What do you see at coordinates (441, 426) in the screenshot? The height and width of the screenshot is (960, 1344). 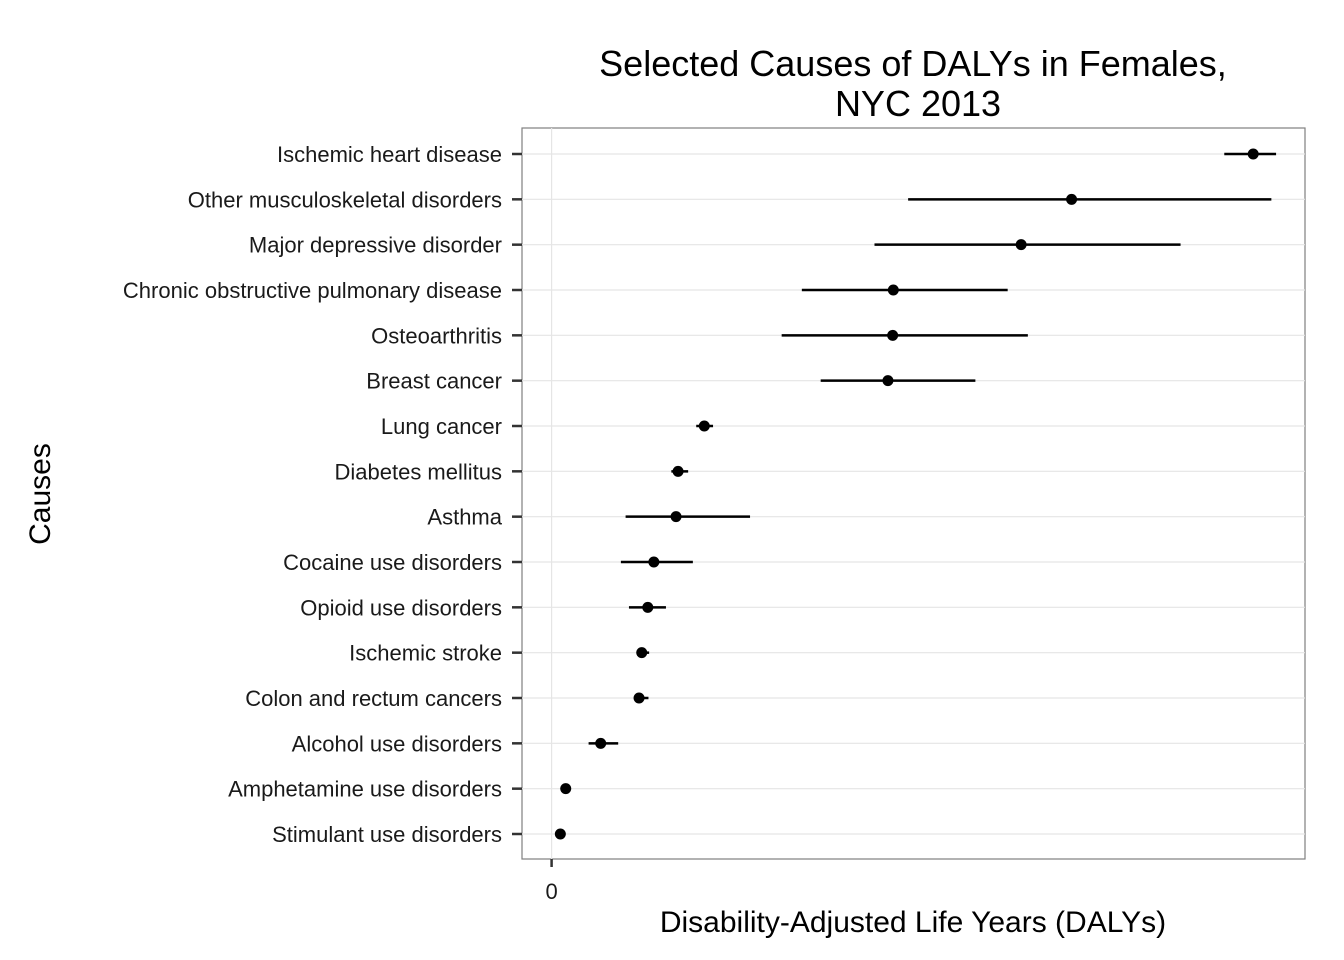 I see `y-tick-label: Lung cancer` at bounding box center [441, 426].